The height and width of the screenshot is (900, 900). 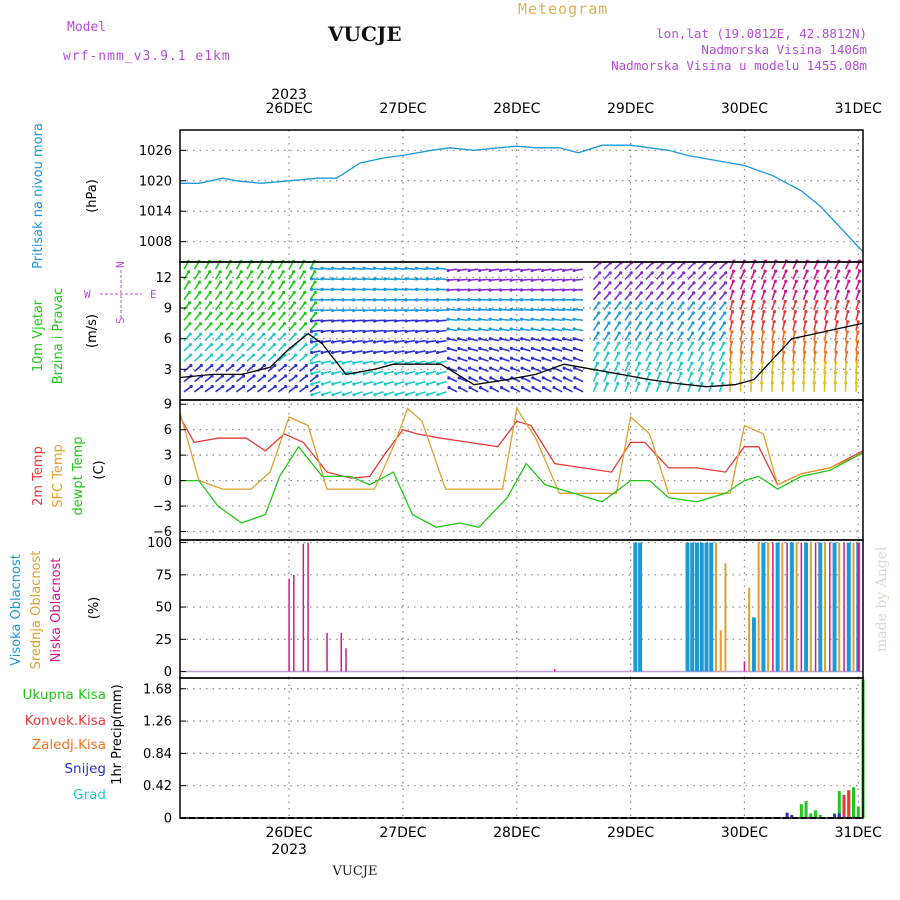 I want to click on bottom-date-label: 28DEC, so click(x=516, y=833).